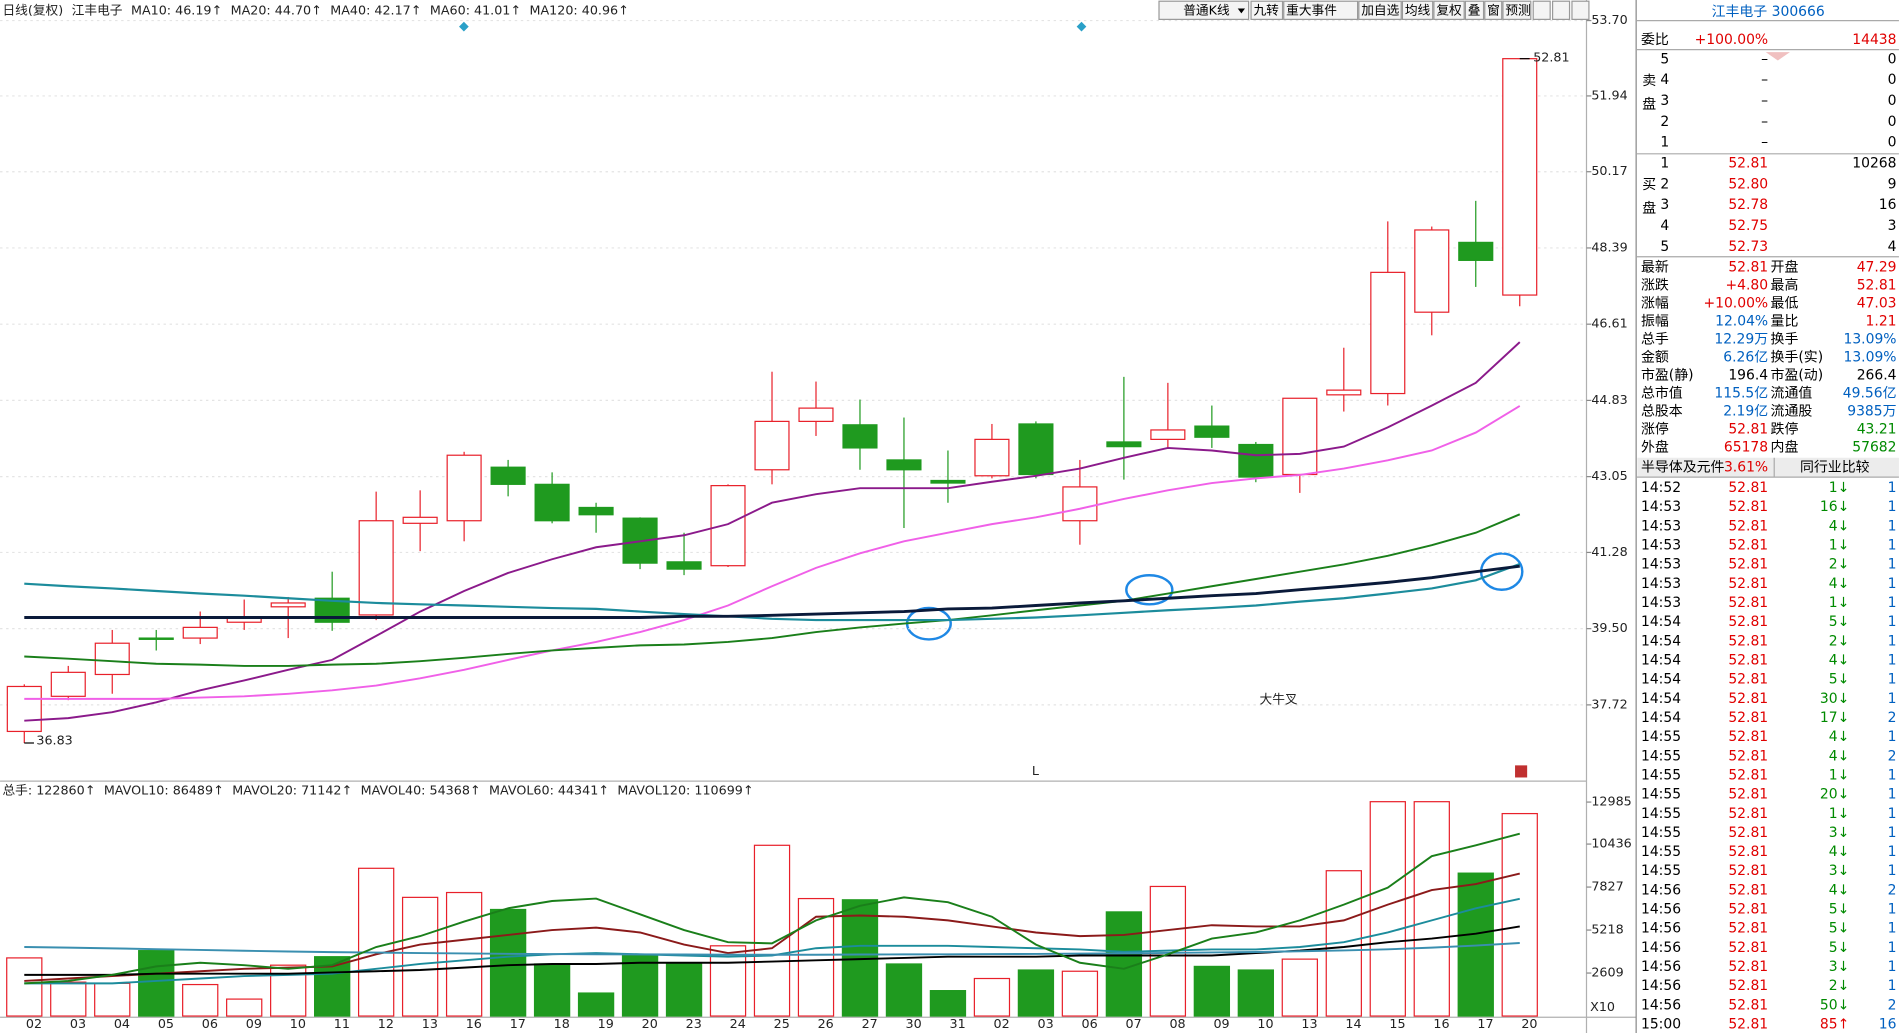 The height and width of the screenshot is (1033, 1899). I want to click on toolbar-label: 叠, so click(1474, 9).